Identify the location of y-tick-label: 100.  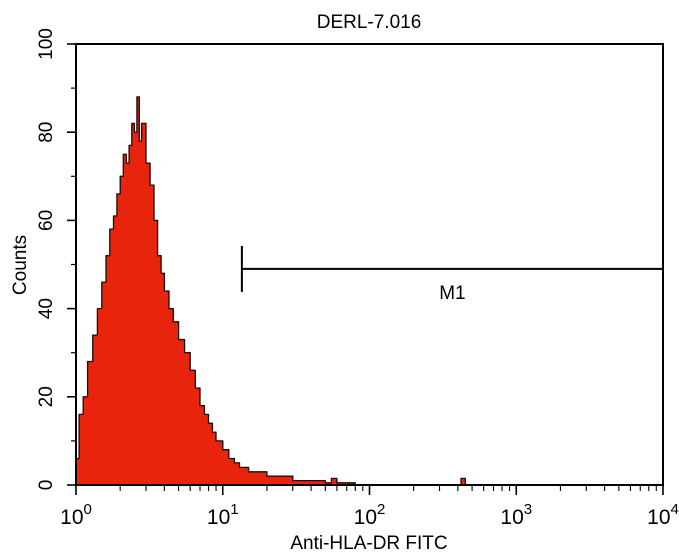
(46, 44).